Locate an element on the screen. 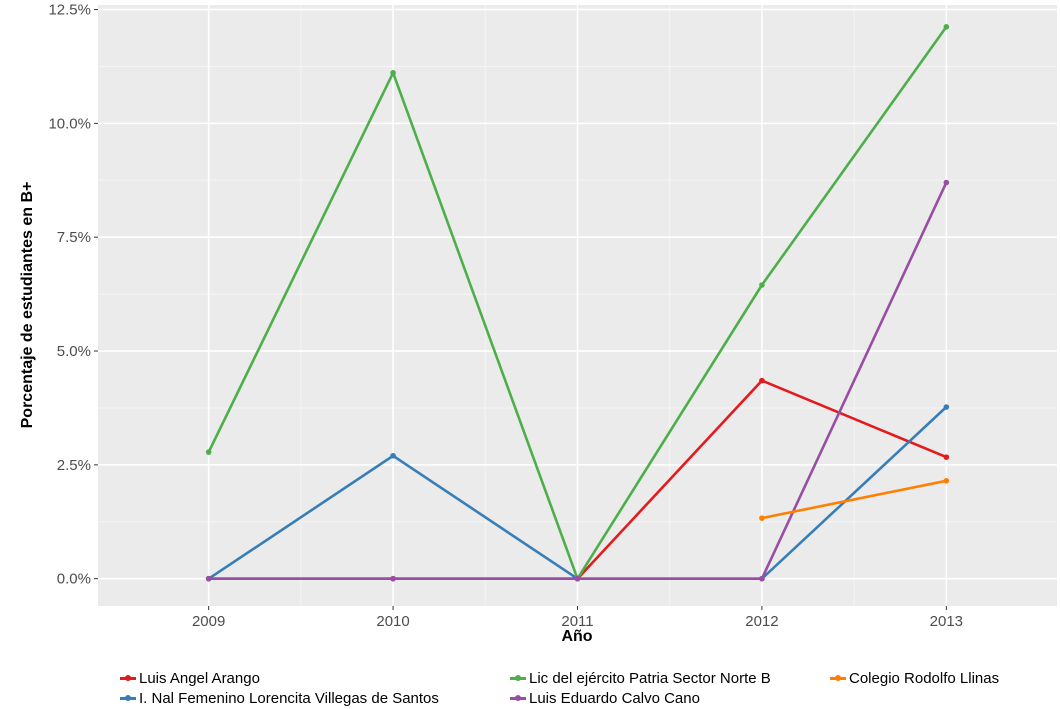 The image size is (1060, 709). x-tick-label: 2011 is located at coordinates (577, 621).